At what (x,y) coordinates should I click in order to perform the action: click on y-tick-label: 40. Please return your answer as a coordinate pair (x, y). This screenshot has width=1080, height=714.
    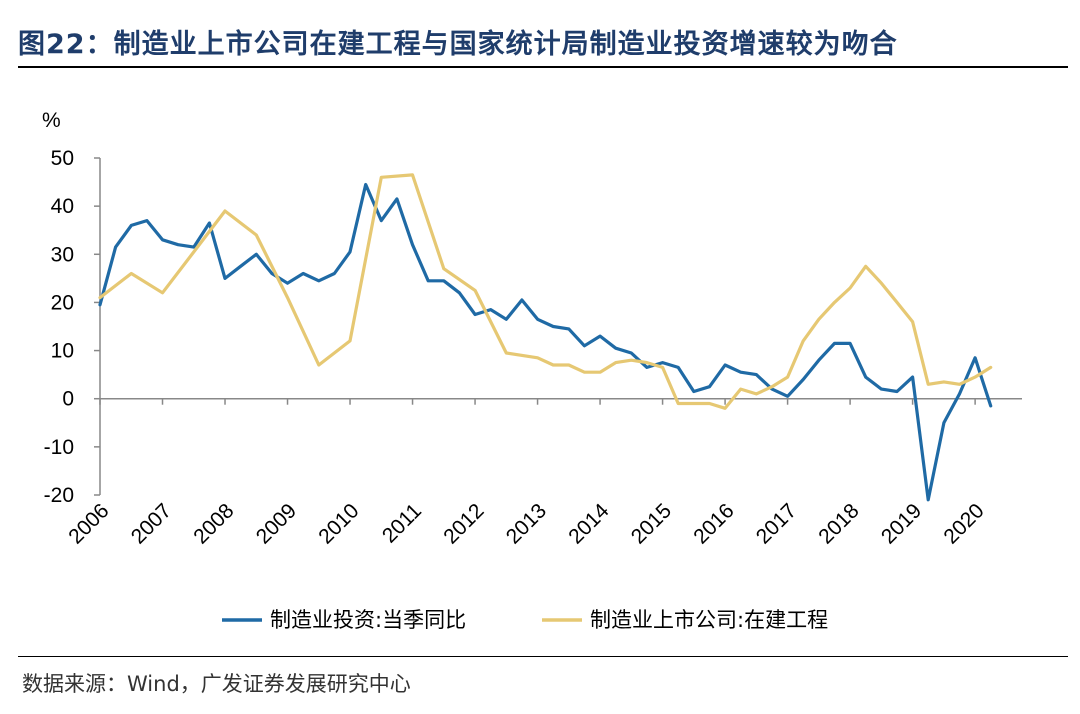
    Looking at the image, I should click on (62, 206).